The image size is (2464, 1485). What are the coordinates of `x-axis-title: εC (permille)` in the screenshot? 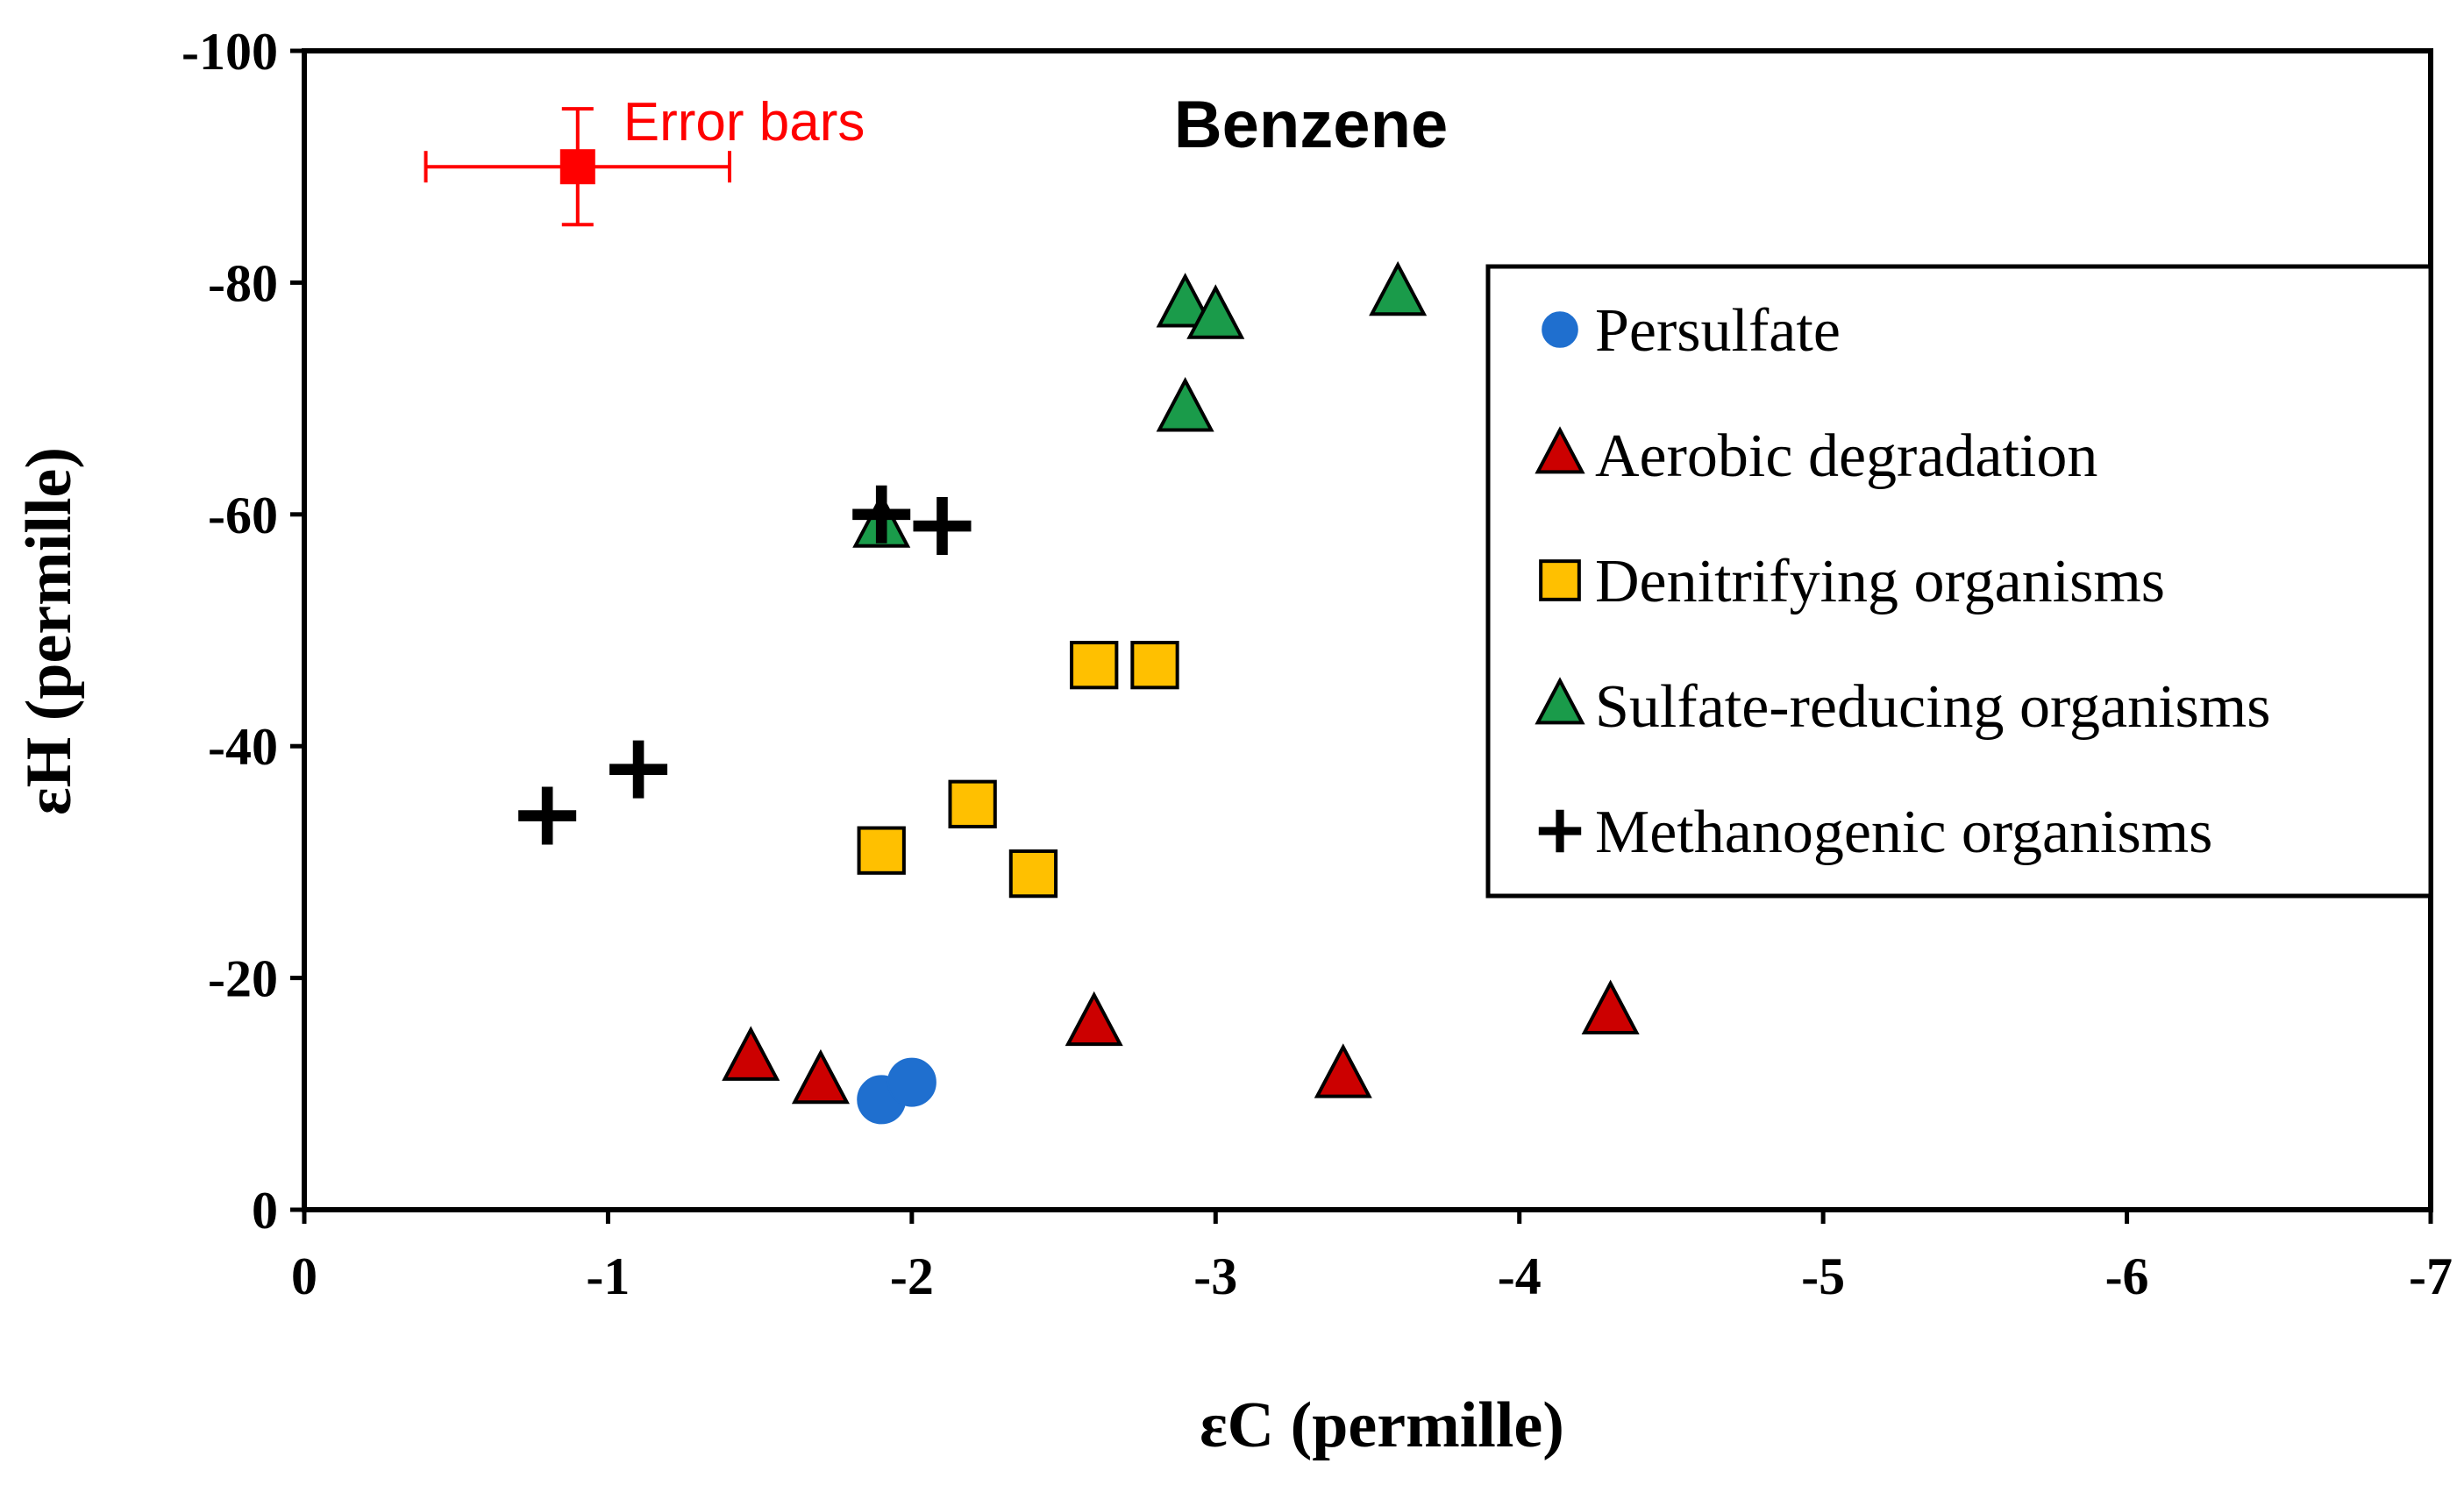 It's located at (1382, 1425).